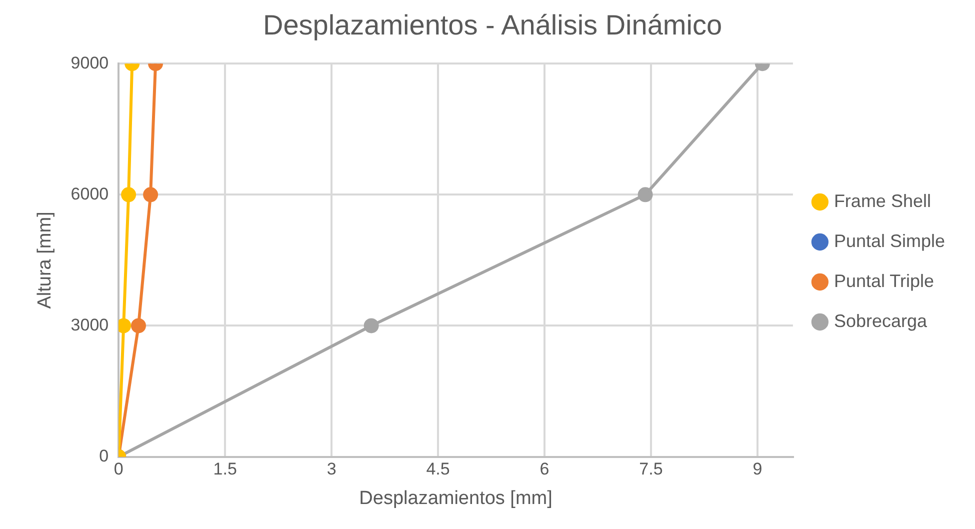 The height and width of the screenshot is (529, 975). Describe the element at coordinates (438, 469) in the screenshot. I see `x-tick-label: 4.5` at that location.